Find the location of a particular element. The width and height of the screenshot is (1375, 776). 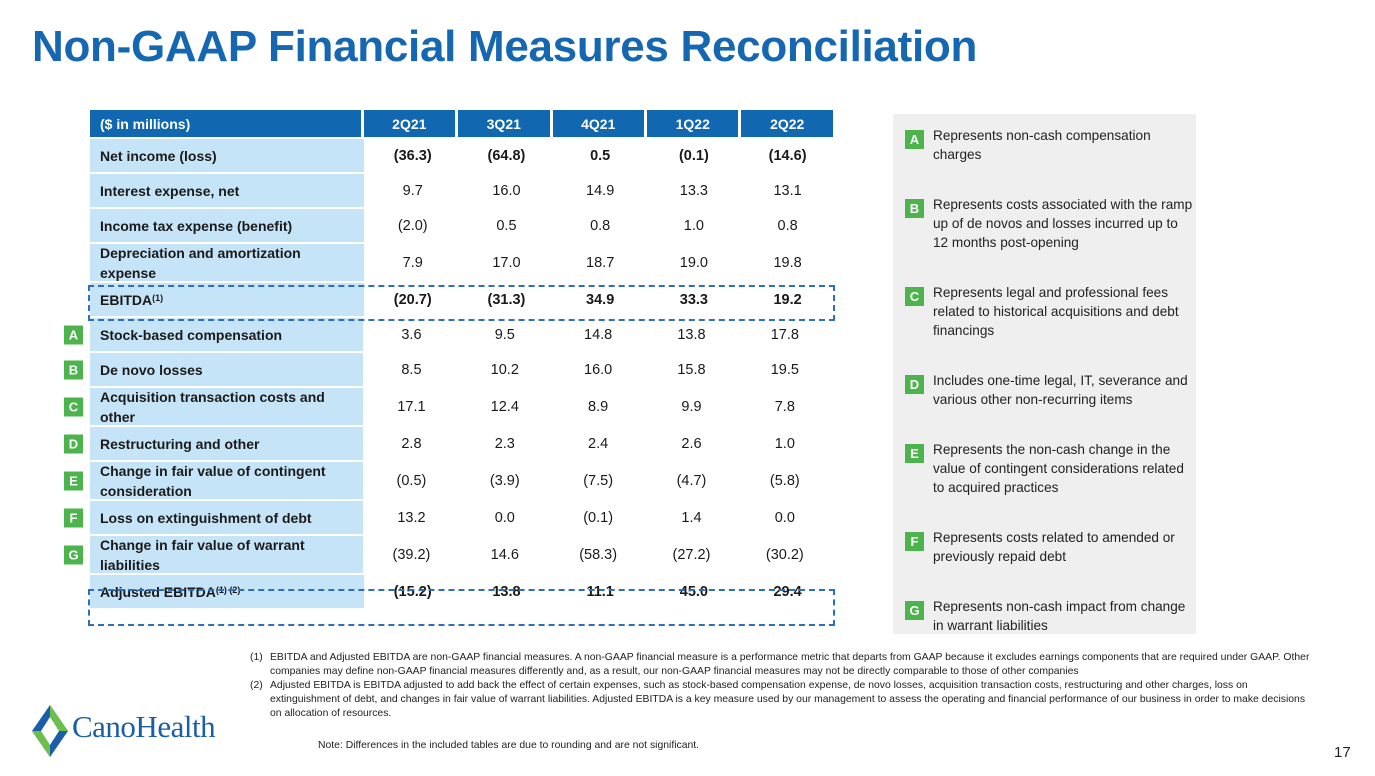

legend-badge: C is located at coordinates (914, 296).